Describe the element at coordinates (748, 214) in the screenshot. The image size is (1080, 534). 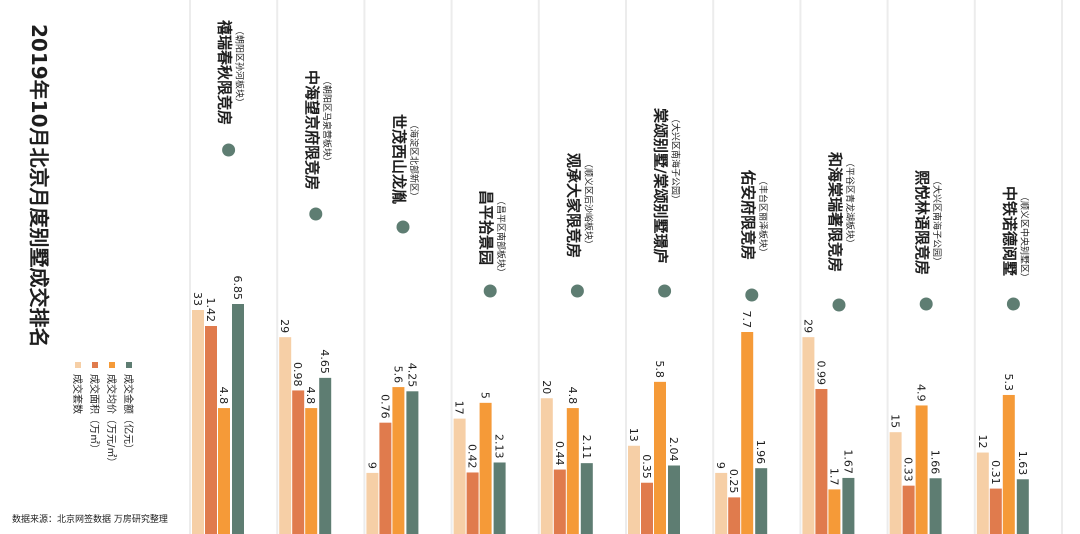
I see `project-name: 佑安府限竞房` at that location.